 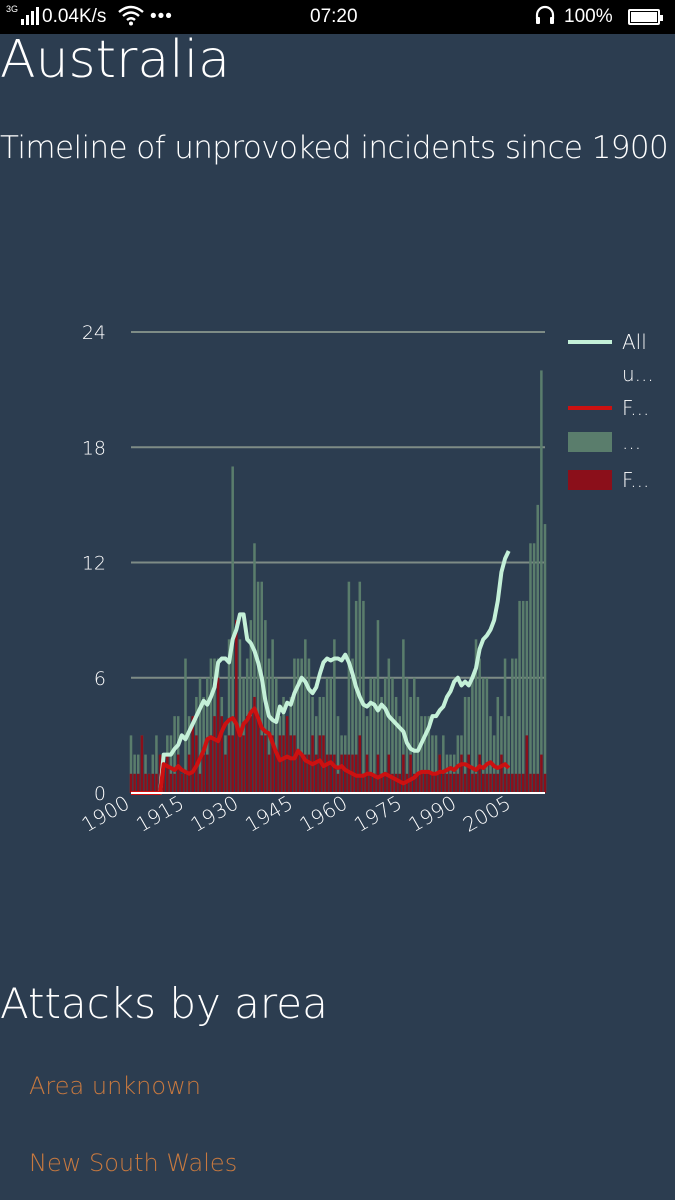 I want to click on status-clock: 07:20, so click(x=334, y=16).